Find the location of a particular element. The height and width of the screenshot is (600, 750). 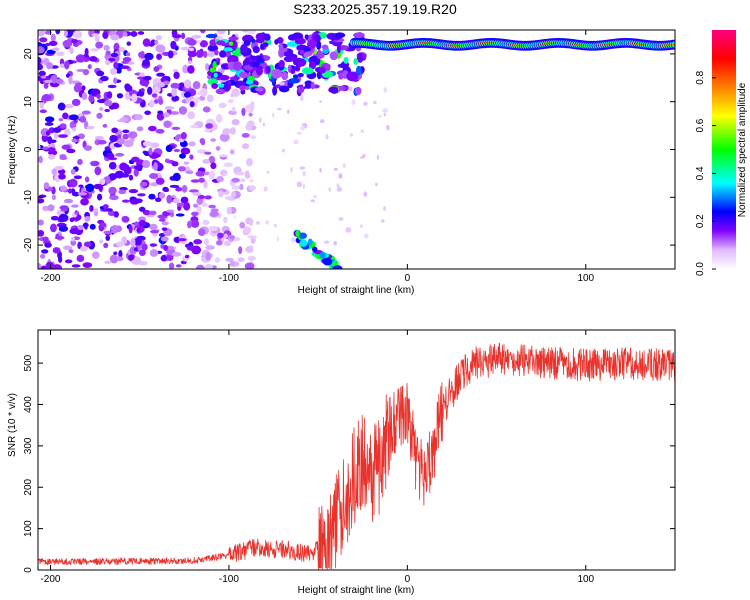

y-tick-label: 300 is located at coordinates (28, 445).